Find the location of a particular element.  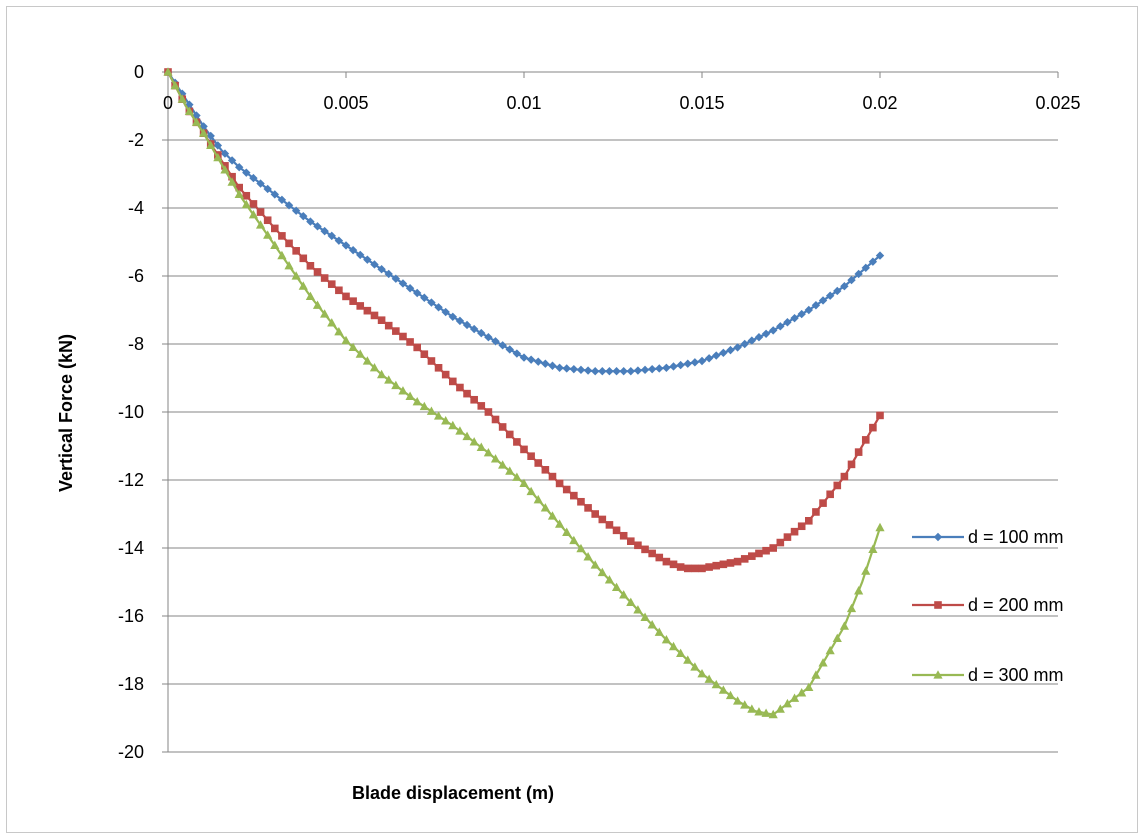

y-tick-label: -16 is located at coordinates (131, 616).